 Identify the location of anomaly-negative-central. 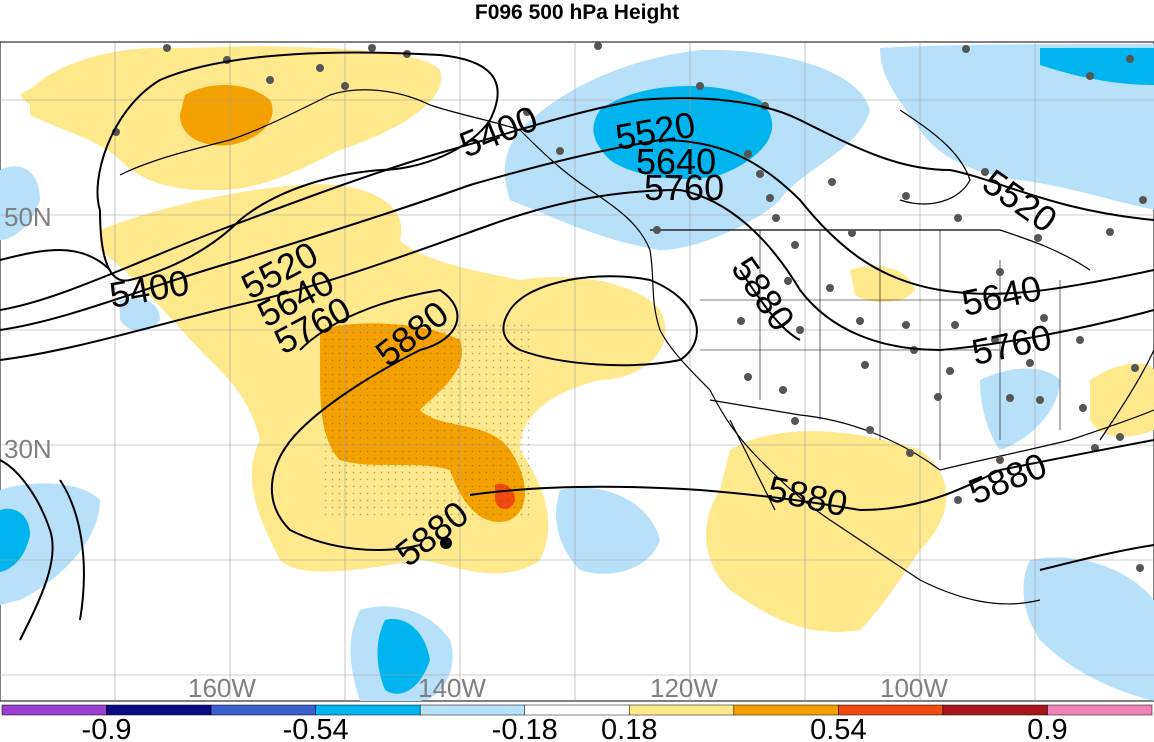
(608, 530).